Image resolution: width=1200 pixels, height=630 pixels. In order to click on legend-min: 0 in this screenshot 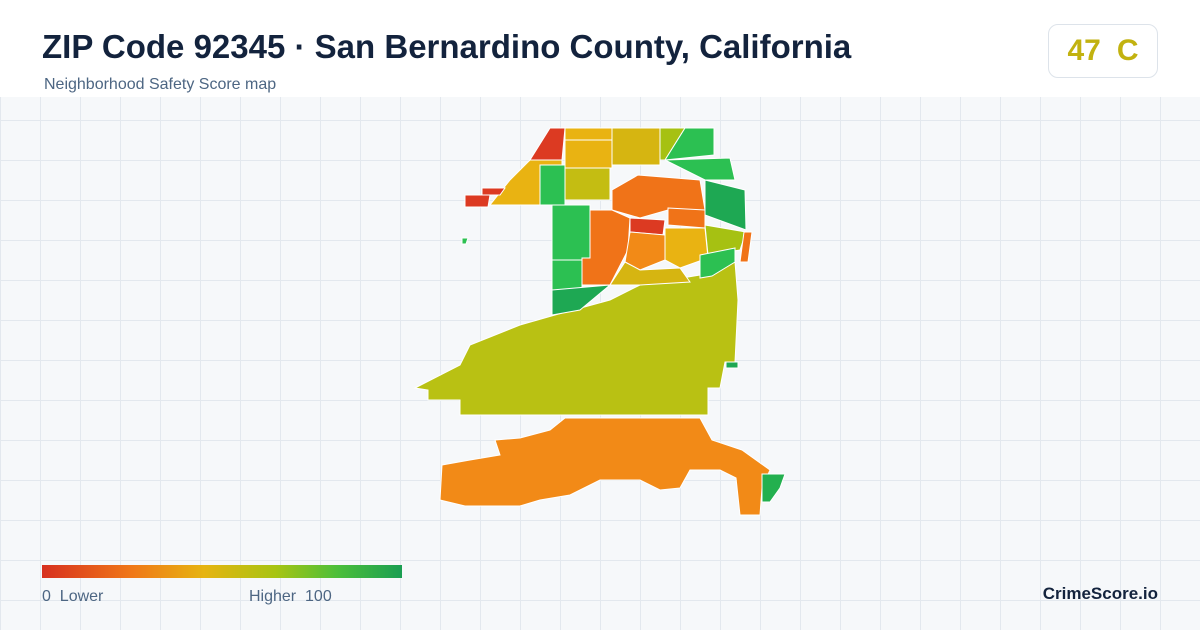, I will do `click(46, 596)`.